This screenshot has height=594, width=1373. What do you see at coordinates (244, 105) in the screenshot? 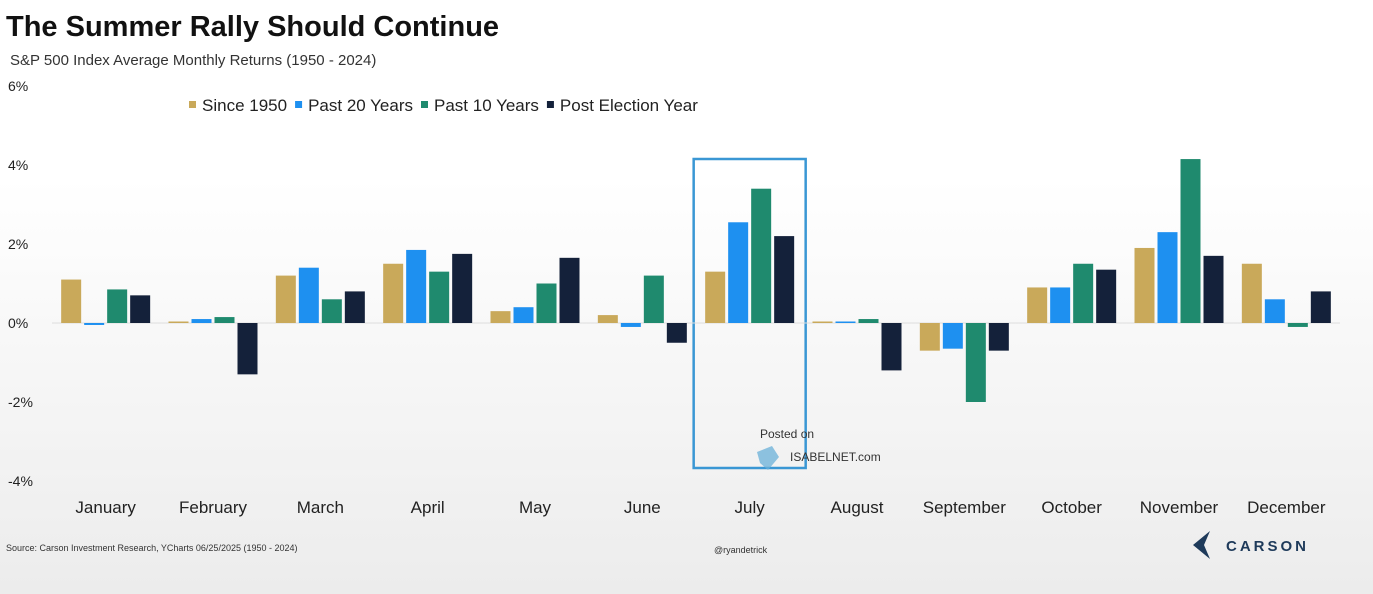
I see `legend-label-0: Since 1950` at bounding box center [244, 105].